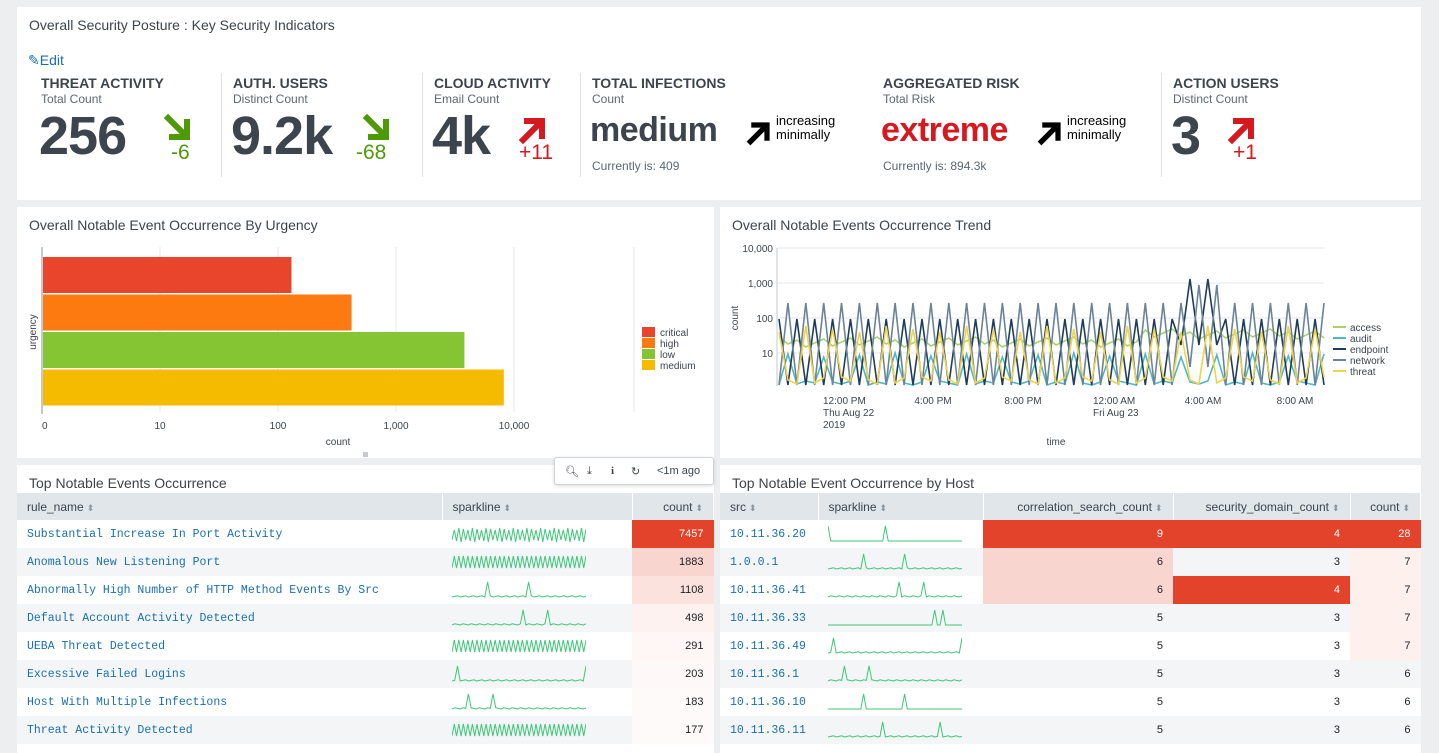 The height and width of the screenshot is (753, 1439). Describe the element at coordinates (673, 534) in the screenshot. I see `count-cell: 7457` at that location.